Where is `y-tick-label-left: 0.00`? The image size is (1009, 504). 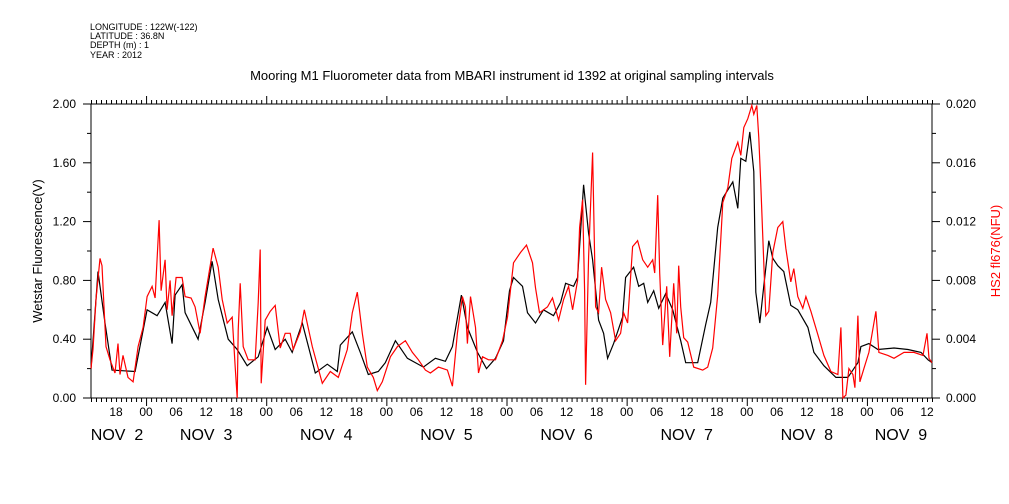 y-tick-label-left: 0.00 is located at coordinates (65, 398).